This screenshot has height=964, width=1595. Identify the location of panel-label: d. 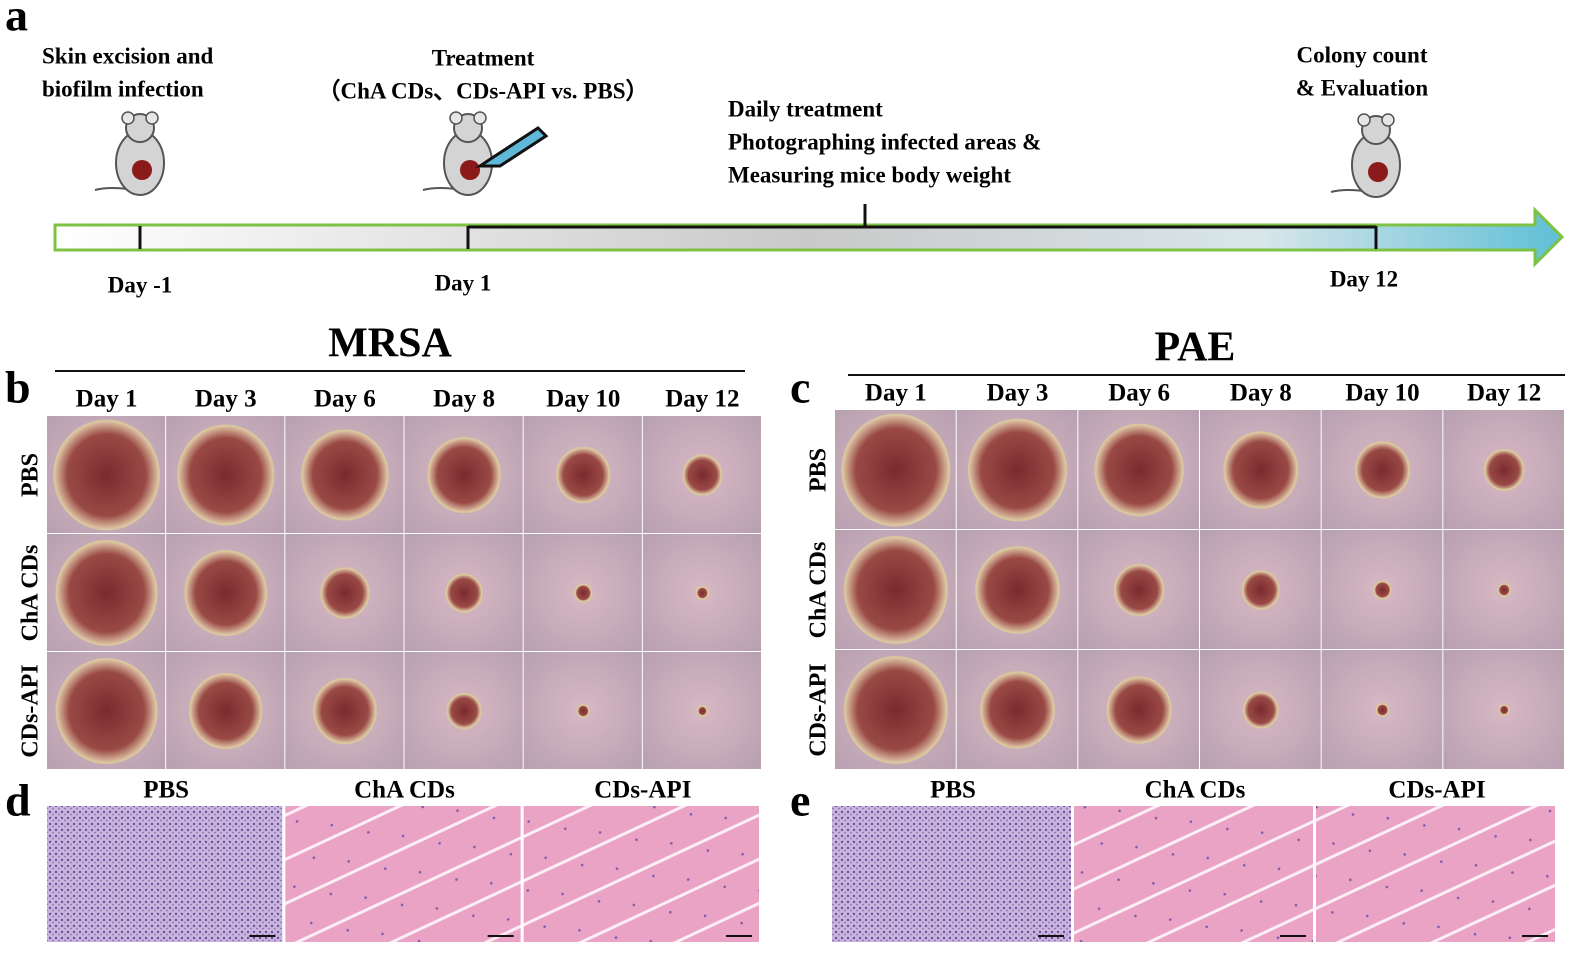
(18, 800).